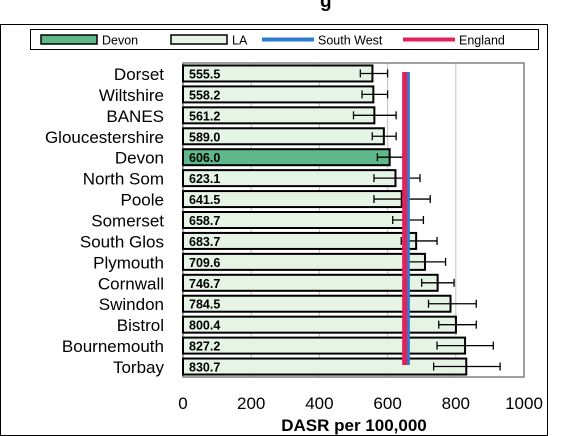 This screenshot has width=561, height=436. What do you see at coordinates (69, 39) in the screenshot?
I see `legend-swatch-devon` at bounding box center [69, 39].